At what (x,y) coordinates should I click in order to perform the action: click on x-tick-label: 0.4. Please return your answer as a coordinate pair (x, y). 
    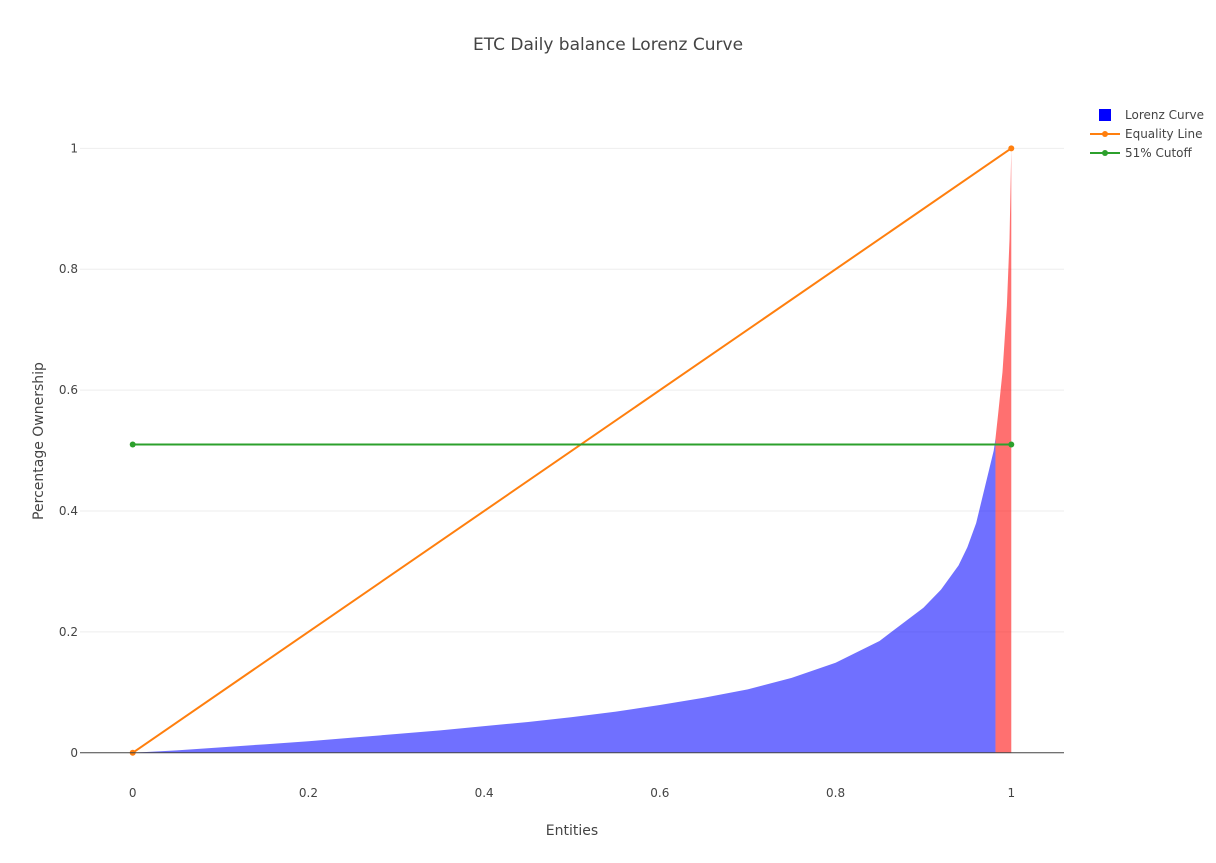
    Looking at the image, I should click on (484, 793).